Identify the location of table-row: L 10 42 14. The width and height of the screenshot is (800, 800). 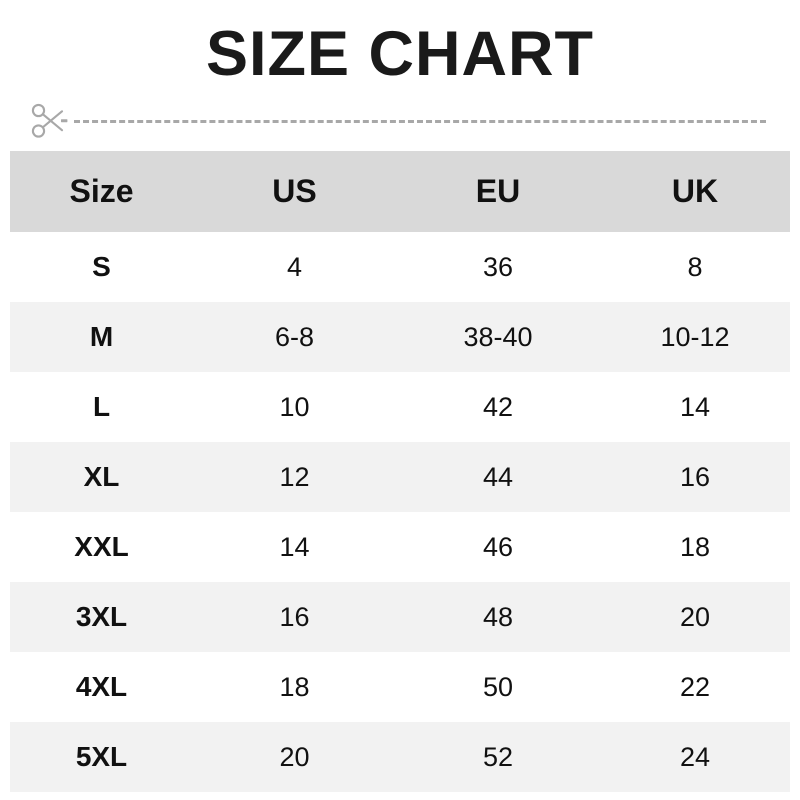
(400, 407).